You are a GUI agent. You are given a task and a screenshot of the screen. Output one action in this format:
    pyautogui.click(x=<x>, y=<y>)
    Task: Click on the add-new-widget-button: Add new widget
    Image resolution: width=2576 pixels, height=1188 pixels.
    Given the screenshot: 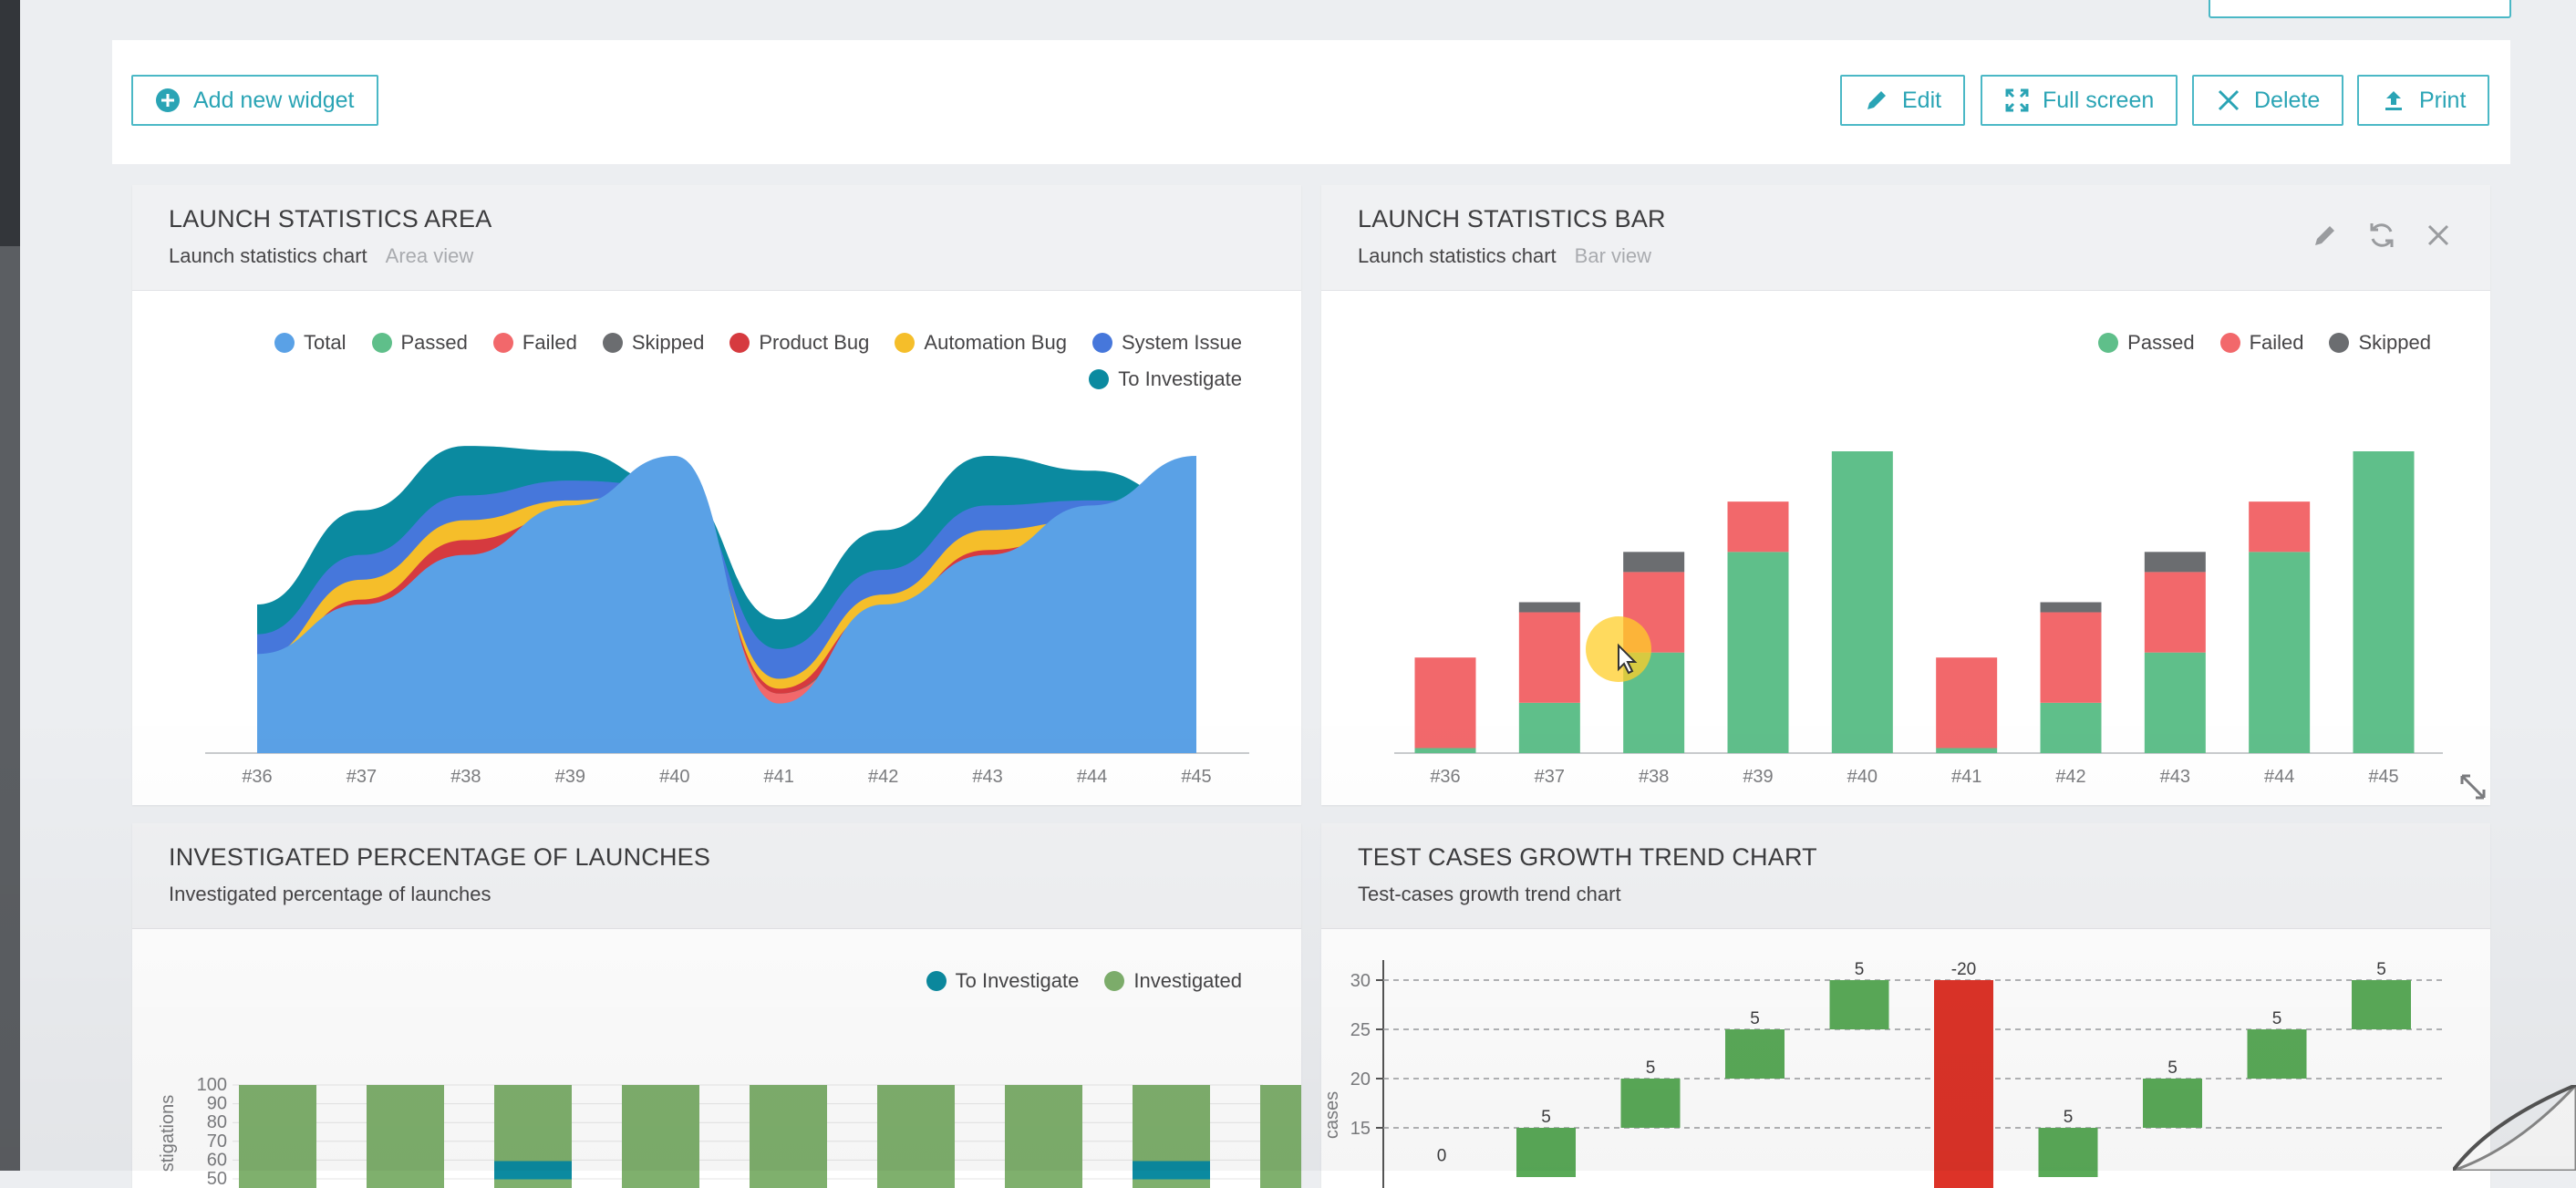 What is the action you would take?
    pyautogui.click(x=254, y=101)
    